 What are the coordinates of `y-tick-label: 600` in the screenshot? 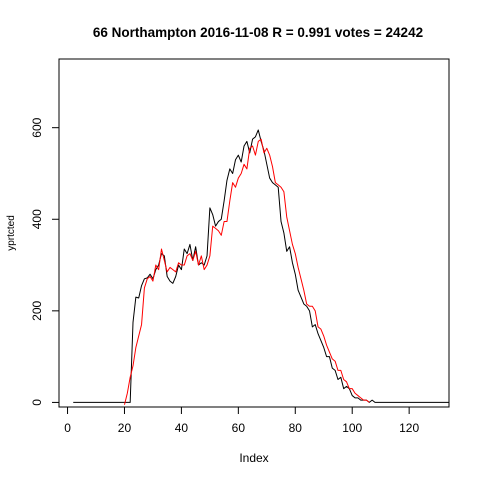 It's located at (37, 127).